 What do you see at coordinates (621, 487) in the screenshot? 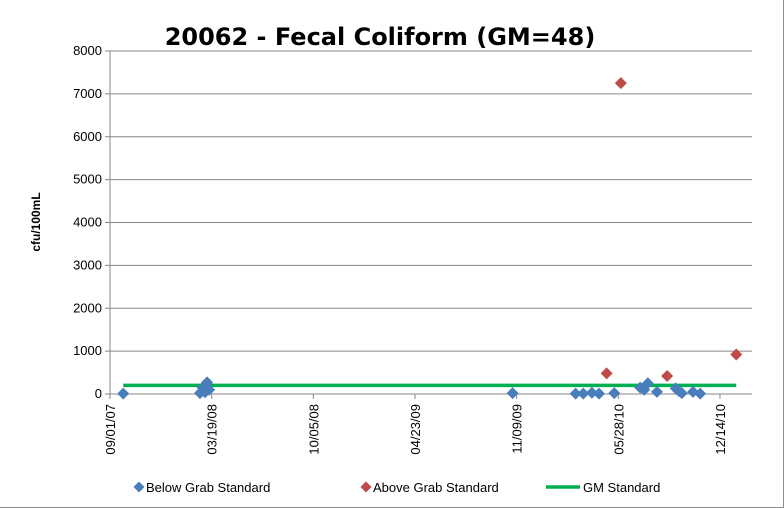
I see `legend-label: GM Standard` at bounding box center [621, 487].